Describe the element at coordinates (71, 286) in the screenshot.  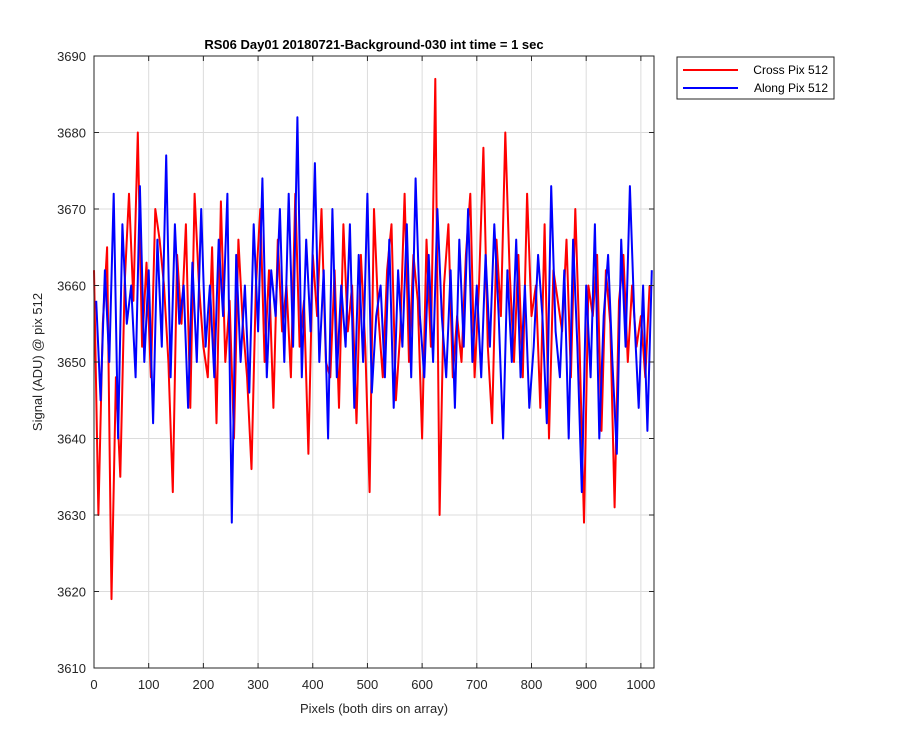
I see `y-tick-label: 3660` at that location.